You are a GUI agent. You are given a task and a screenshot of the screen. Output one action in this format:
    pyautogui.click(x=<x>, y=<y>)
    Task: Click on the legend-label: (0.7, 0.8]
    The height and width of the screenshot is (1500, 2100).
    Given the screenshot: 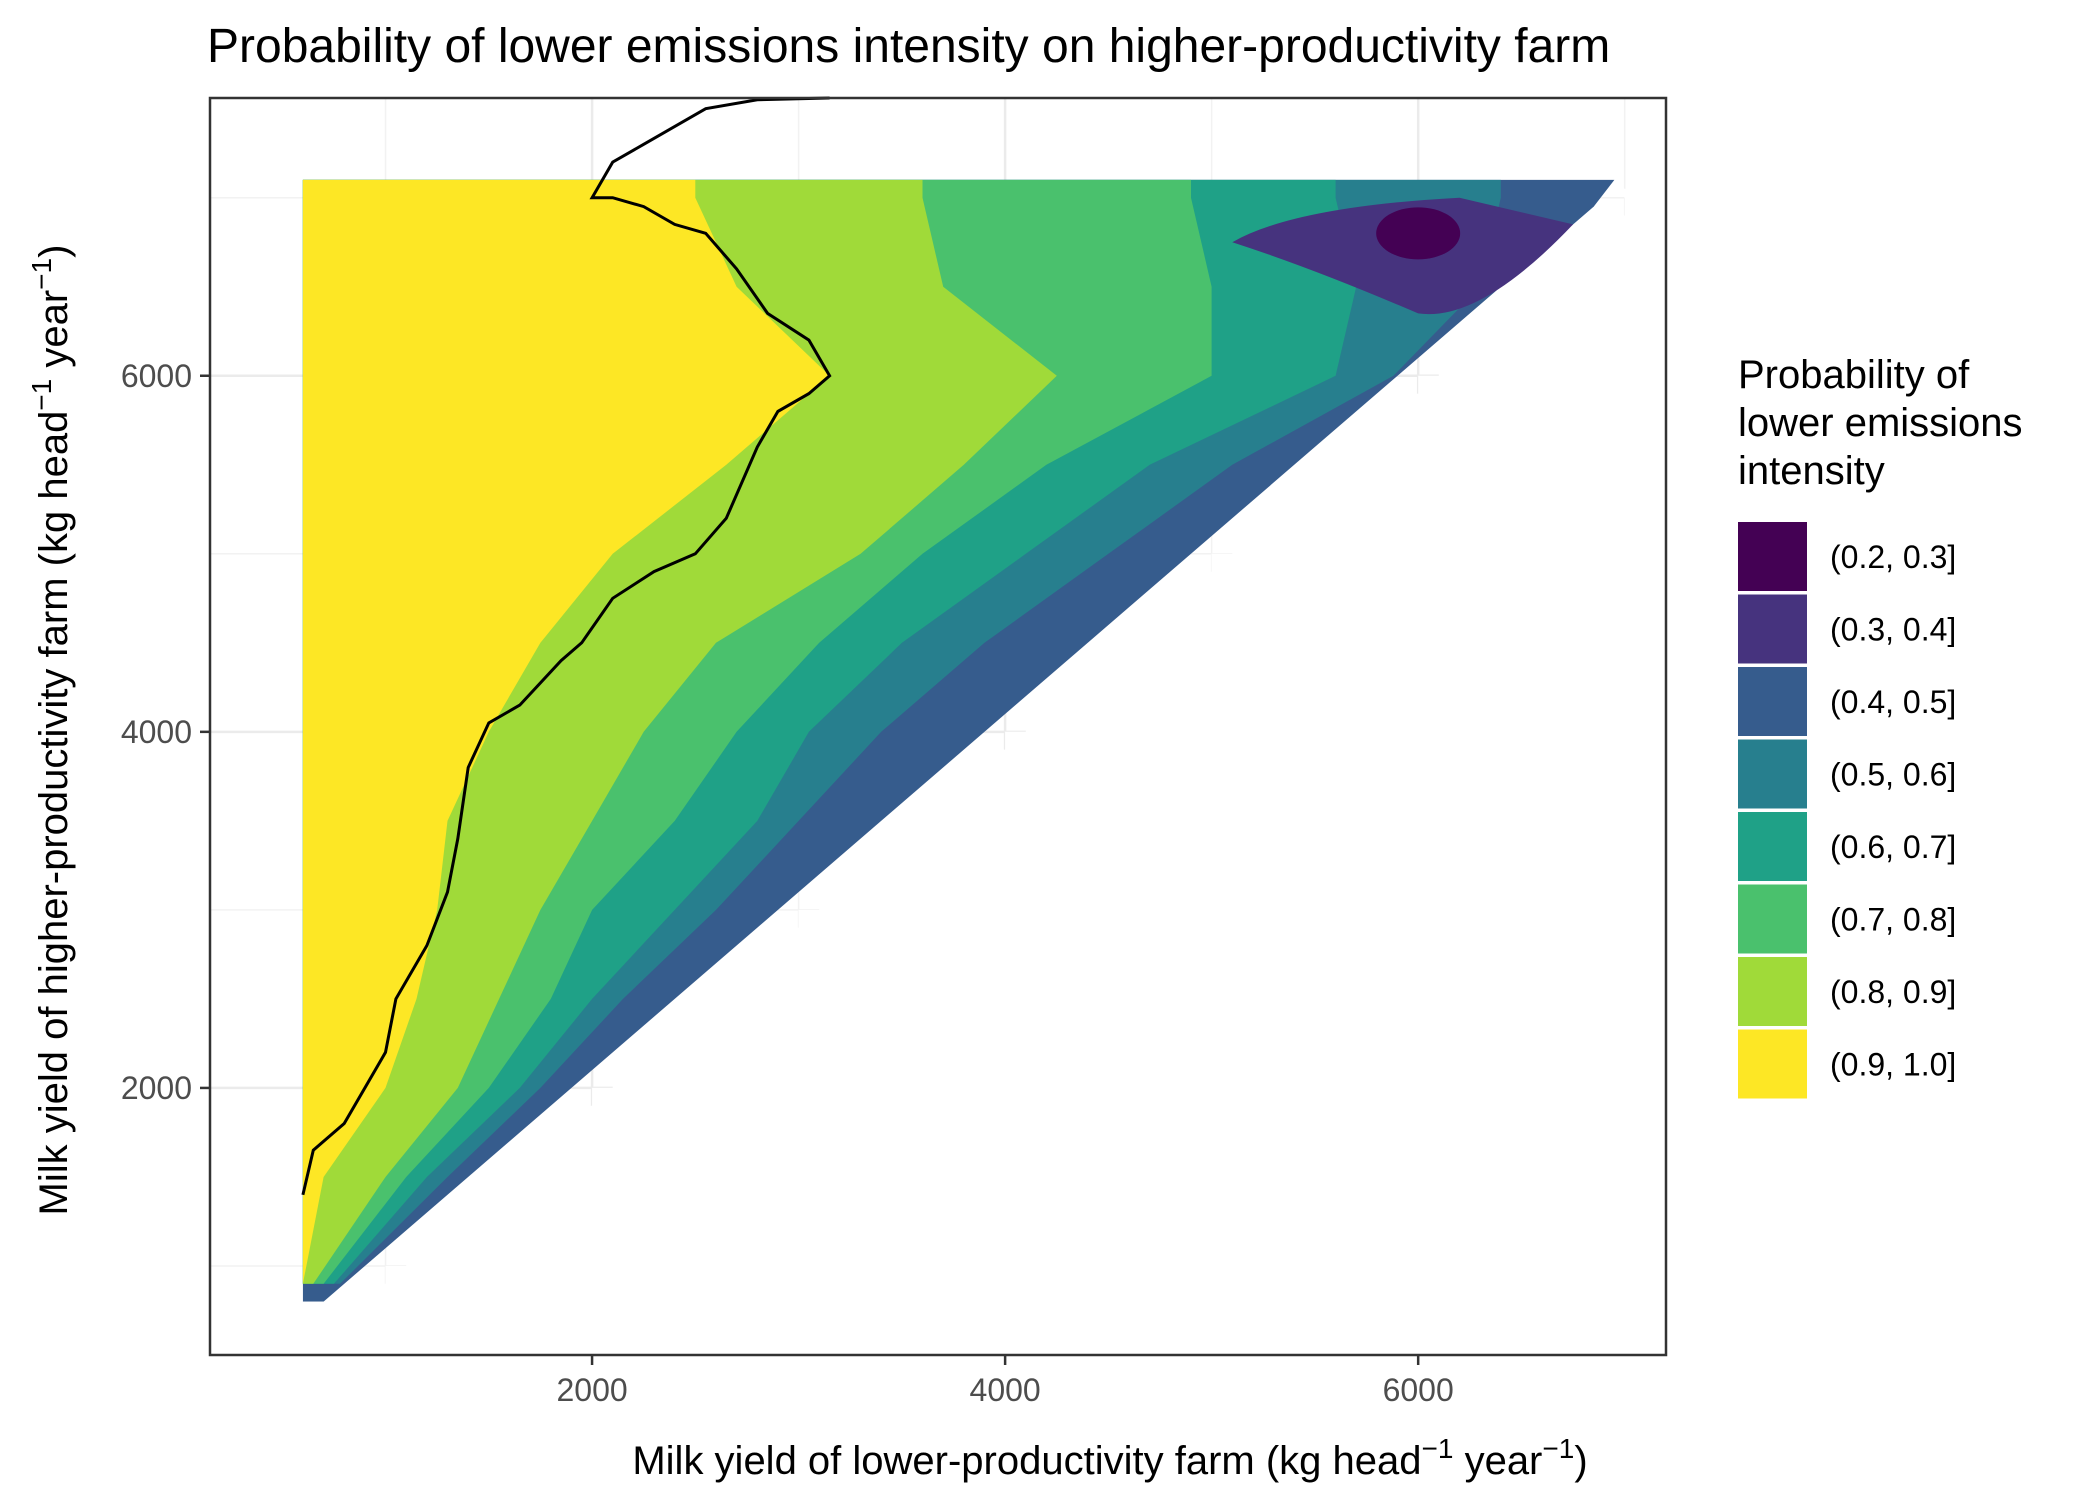 What is the action you would take?
    pyautogui.click(x=1893, y=920)
    